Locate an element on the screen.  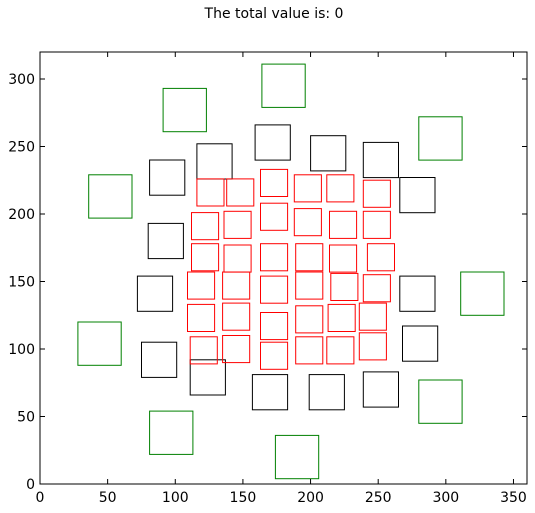
y-tick-label: 100 is located at coordinates (21, 350).